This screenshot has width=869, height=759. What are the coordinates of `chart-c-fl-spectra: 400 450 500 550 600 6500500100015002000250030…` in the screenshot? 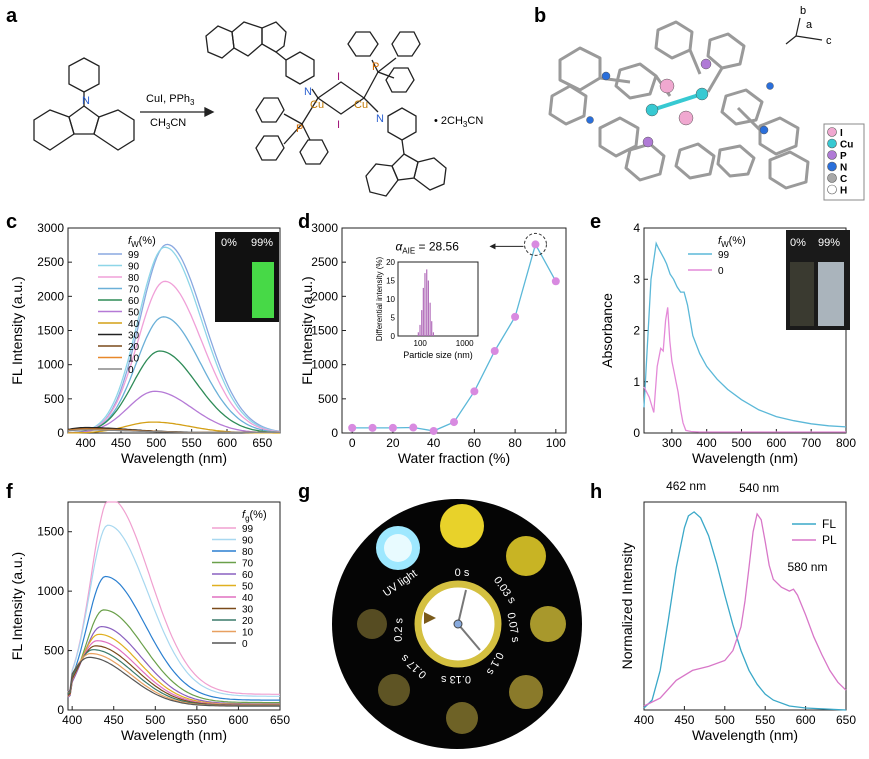 It's located at (145, 343).